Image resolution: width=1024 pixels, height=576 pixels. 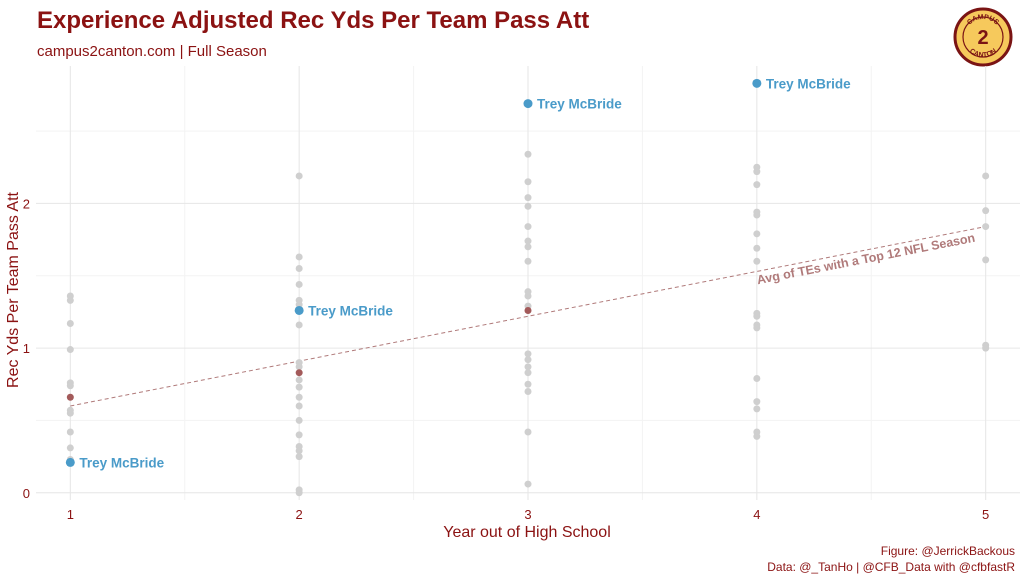 I want to click on campus2canton-logo: CAMPUS CANTON 2, so click(x=983, y=37).